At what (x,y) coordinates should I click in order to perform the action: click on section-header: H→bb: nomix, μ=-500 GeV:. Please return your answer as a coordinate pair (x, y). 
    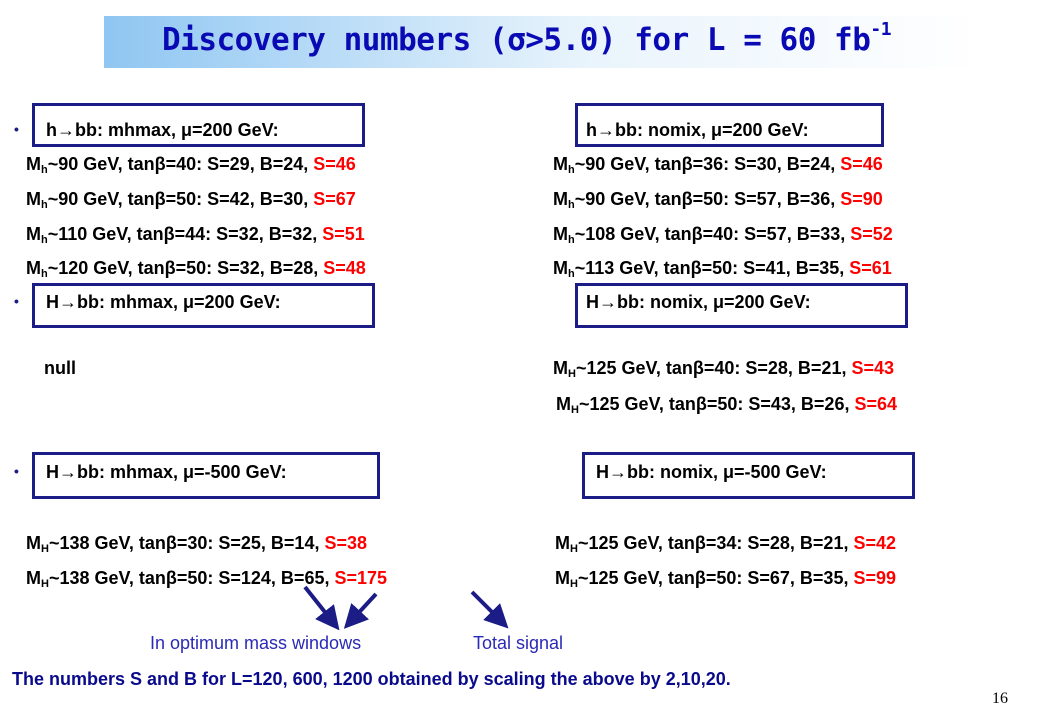
    Looking at the image, I should click on (711, 472).